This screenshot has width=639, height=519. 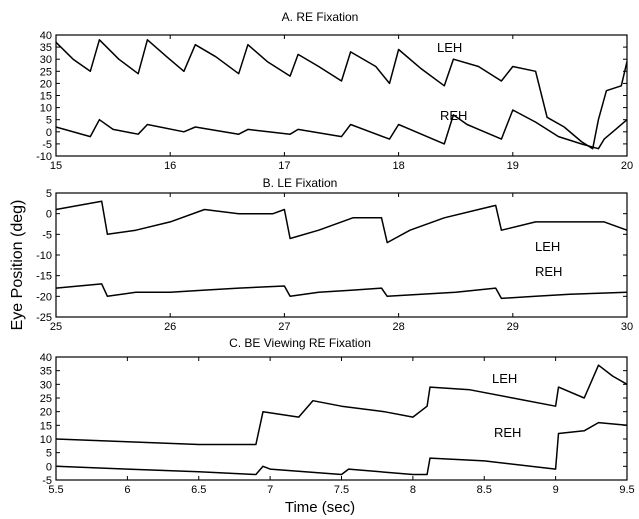 I want to click on panel-a-series-reh, so click(x=341, y=129).